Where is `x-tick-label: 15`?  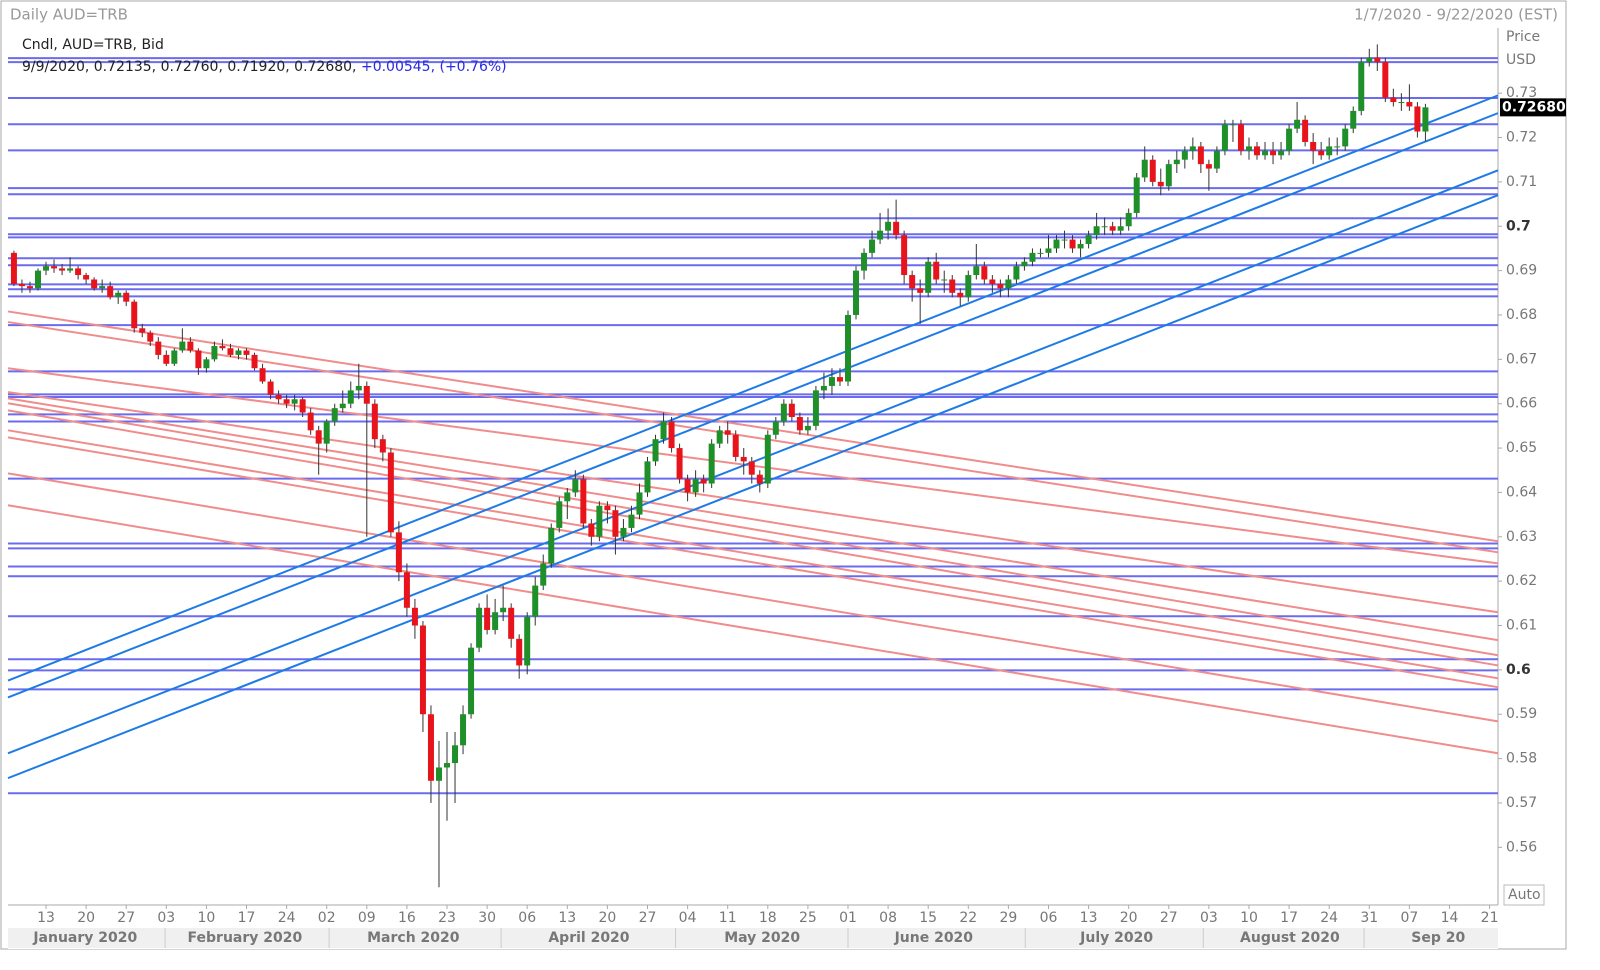 x-tick-label: 15 is located at coordinates (928, 918).